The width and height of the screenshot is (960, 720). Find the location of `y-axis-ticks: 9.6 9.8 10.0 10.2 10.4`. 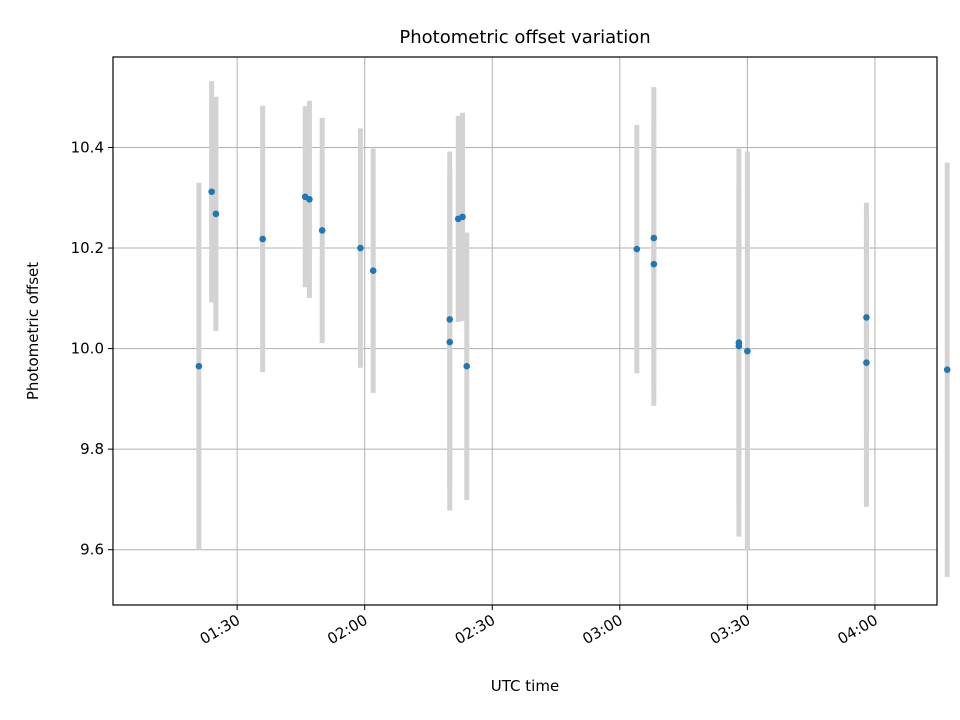

y-axis-ticks: 9.6 9.8 10.0 10.2 10.4 is located at coordinates (92, 348).